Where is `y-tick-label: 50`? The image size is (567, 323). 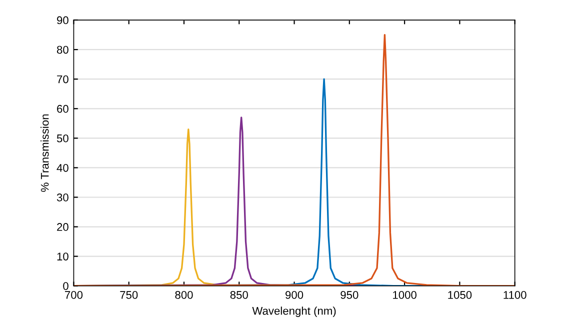
y-tick-label: 50 is located at coordinates (62, 138).